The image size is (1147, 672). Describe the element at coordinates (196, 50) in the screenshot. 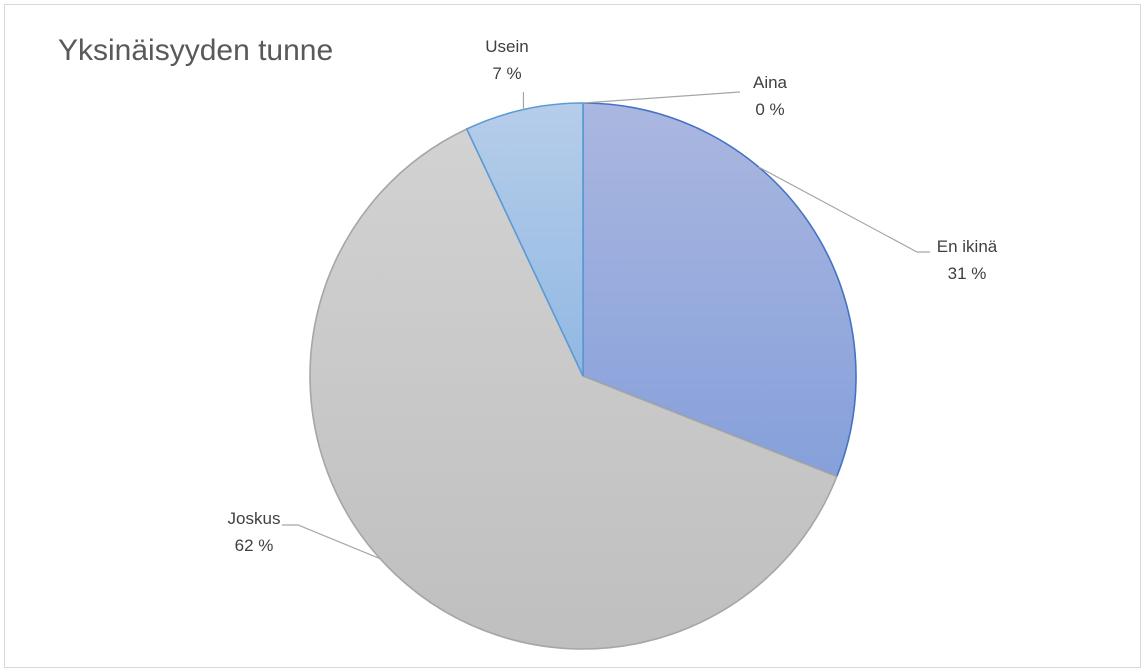

I see `chart-title: Yksinäisyyden tunne` at that location.